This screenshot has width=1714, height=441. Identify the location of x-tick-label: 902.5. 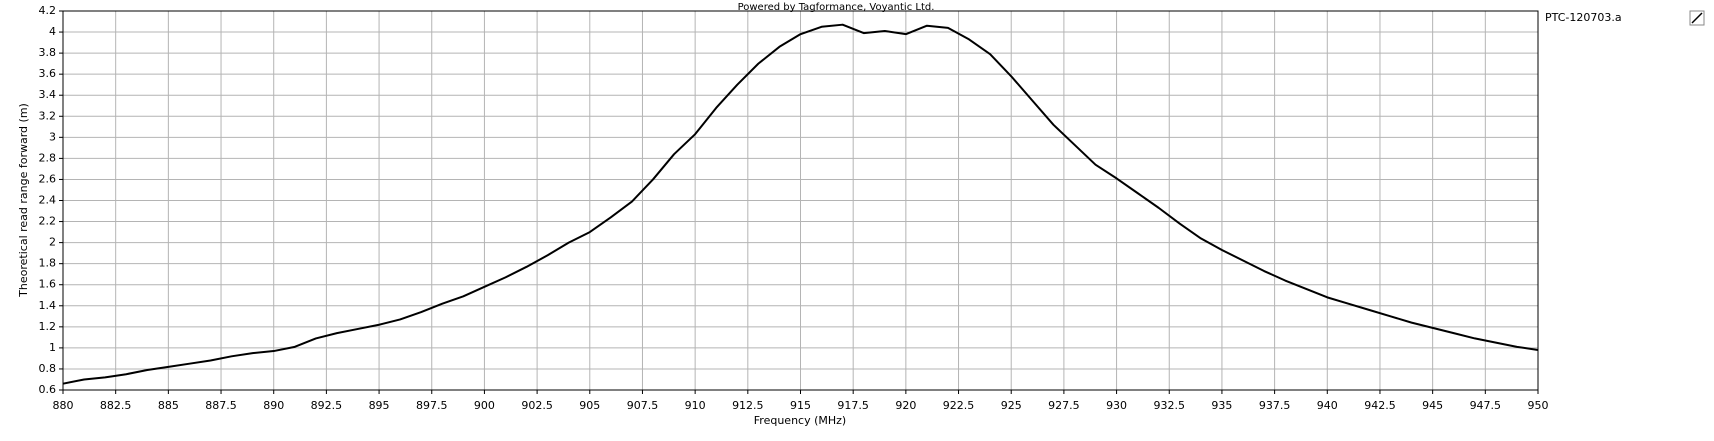
(537, 405).